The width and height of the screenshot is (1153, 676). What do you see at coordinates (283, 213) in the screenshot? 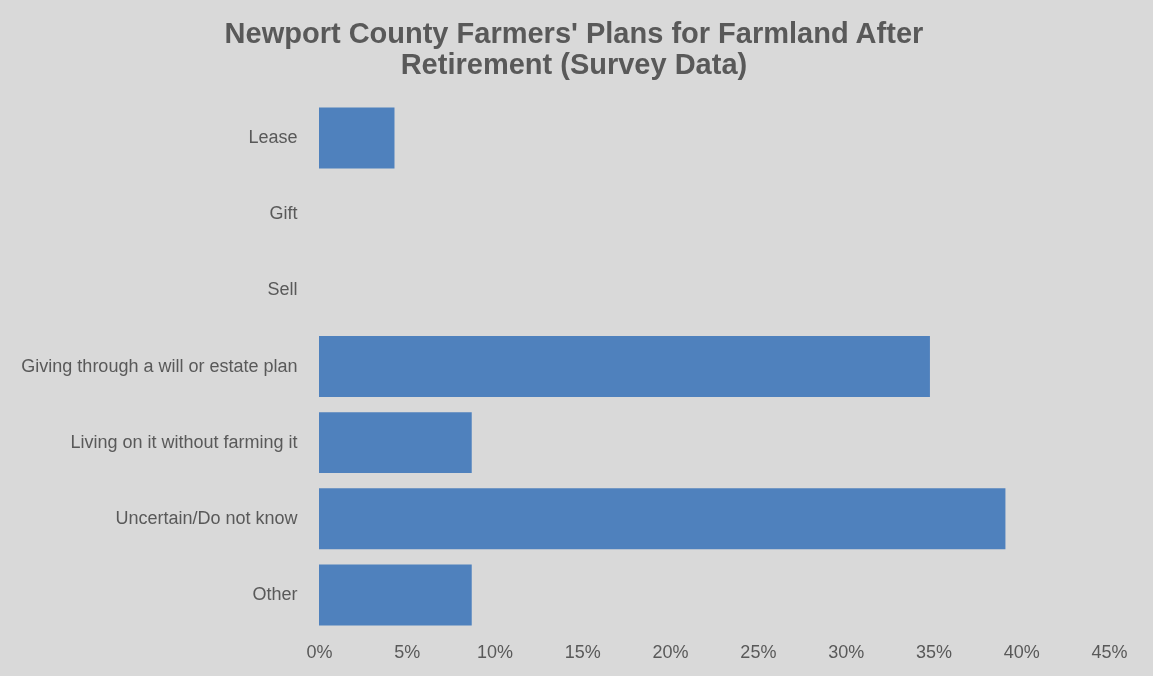
I see `y-tick-label: Gift` at bounding box center [283, 213].